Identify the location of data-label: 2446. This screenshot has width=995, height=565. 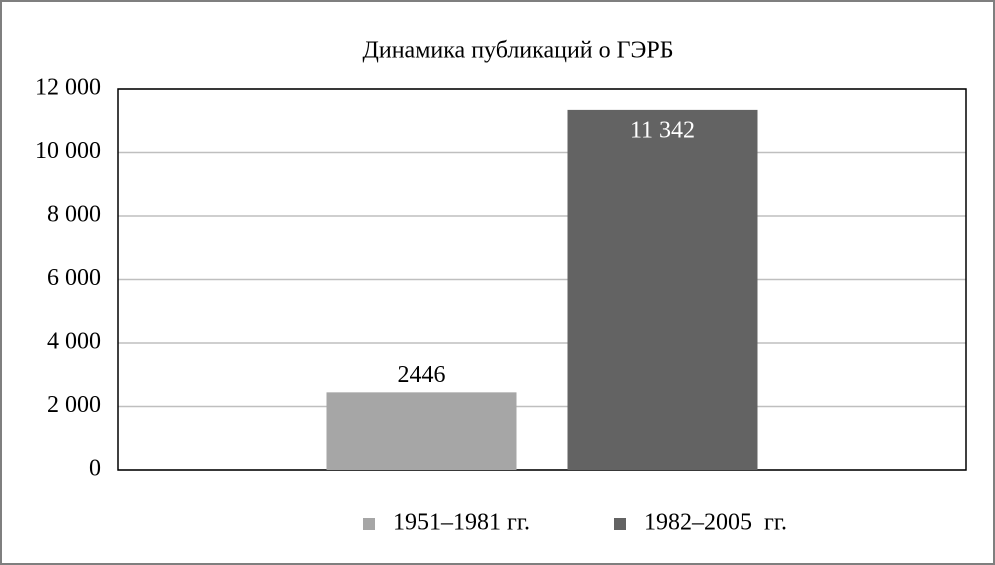
(422, 375).